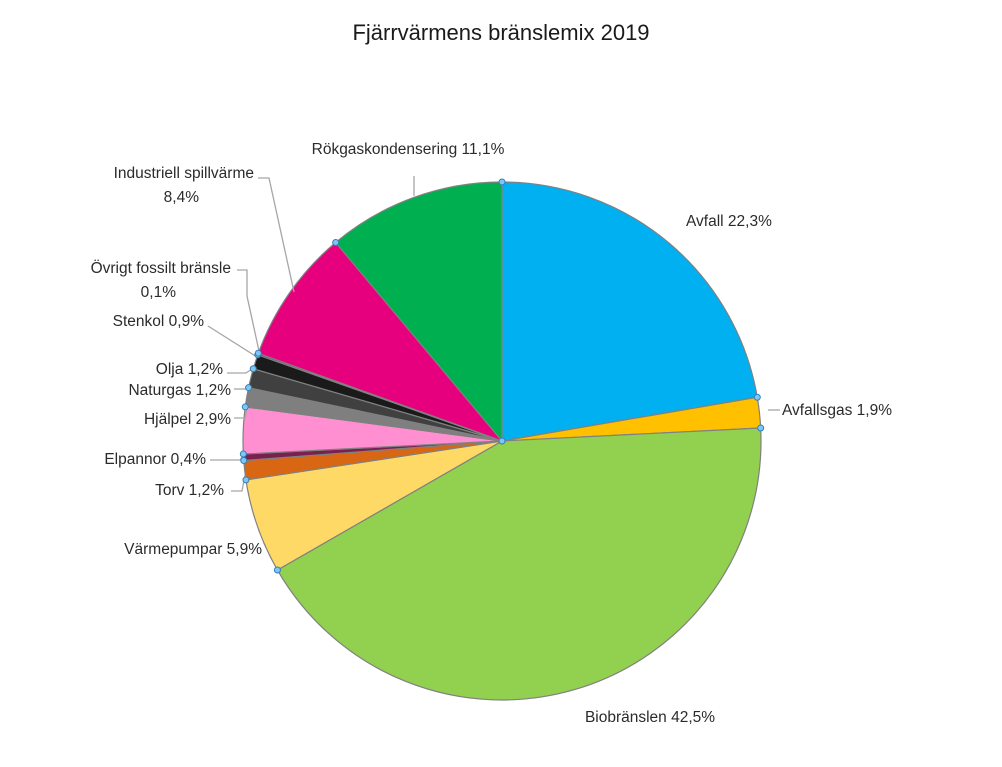 This screenshot has height=767, width=1002. Describe the element at coordinates (189, 490) in the screenshot. I see `data-label: Torv 1,2%` at that location.